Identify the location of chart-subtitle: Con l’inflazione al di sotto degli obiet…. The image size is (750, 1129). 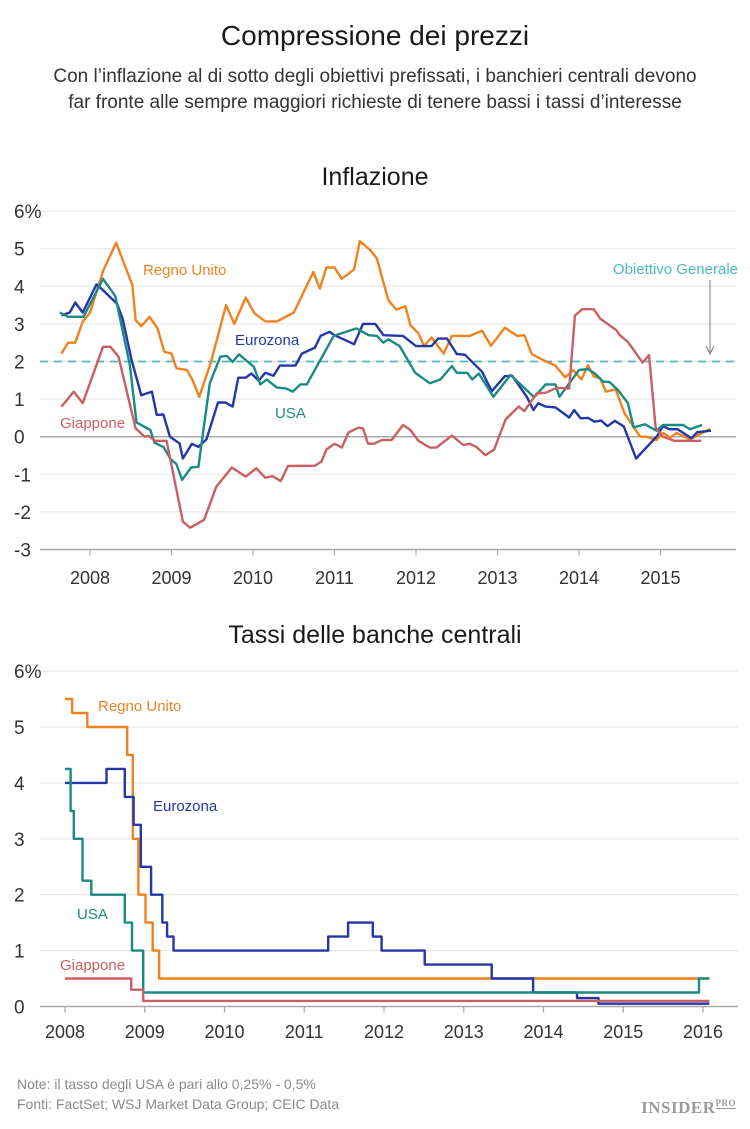
(375, 89).